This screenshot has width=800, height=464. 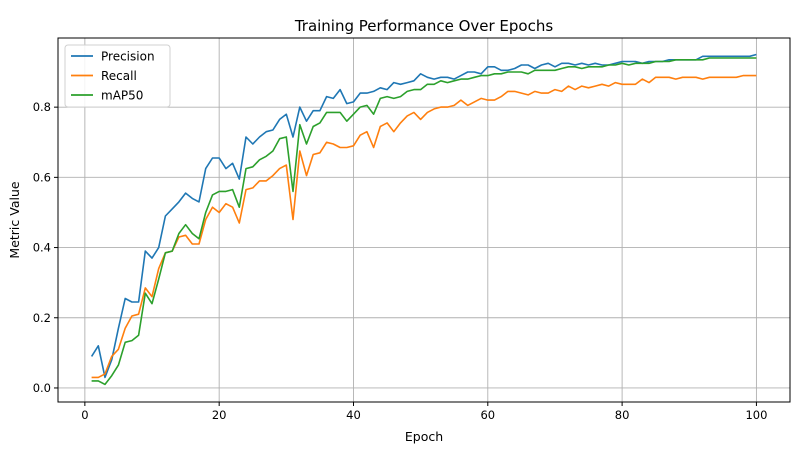 What do you see at coordinates (42, 177) in the screenshot?
I see `y-tick-label: 0.6` at bounding box center [42, 177].